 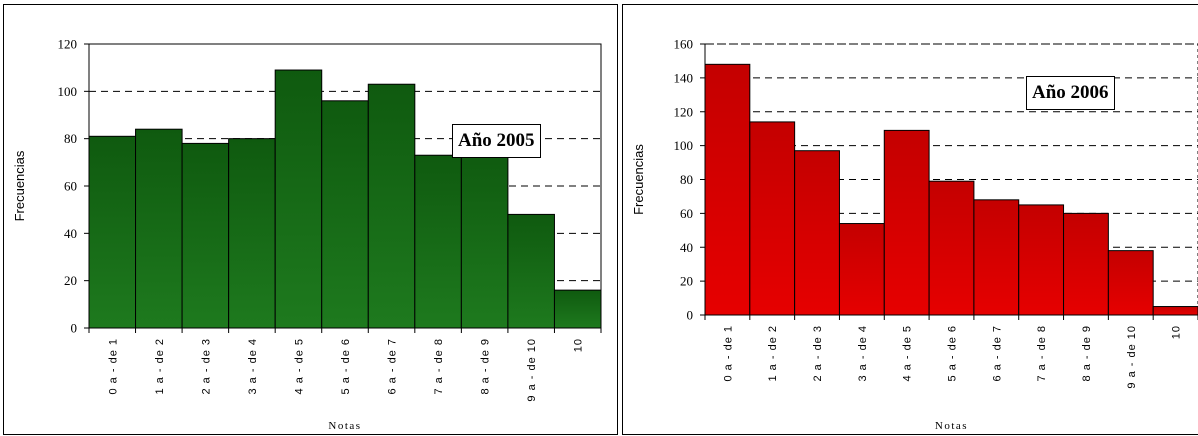 What do you see at coordinates (1070, 93) in the screenshot?
I see `year-label-2006: Año 2006` at bounding box center [1070, 93].